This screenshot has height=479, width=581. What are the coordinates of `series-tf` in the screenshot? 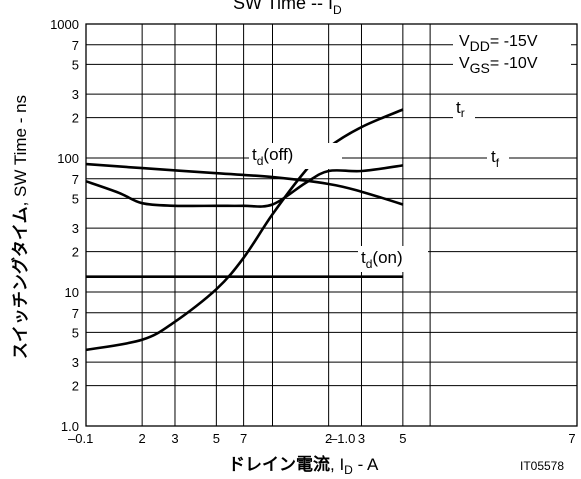 It's located at (244, 186).